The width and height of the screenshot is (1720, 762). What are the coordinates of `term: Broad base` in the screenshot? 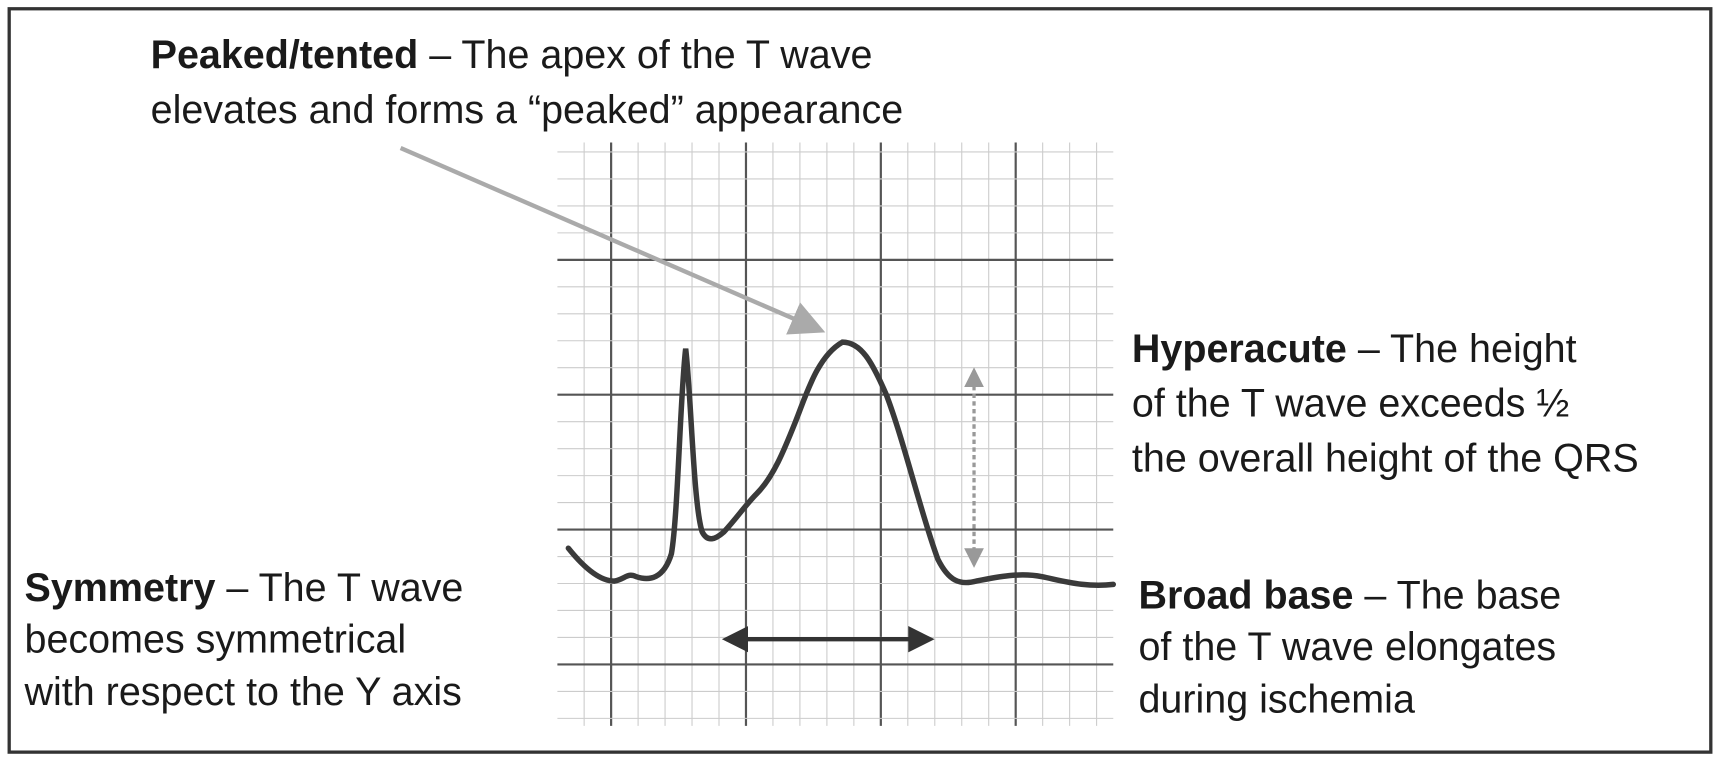 It's located at (1245, 596).